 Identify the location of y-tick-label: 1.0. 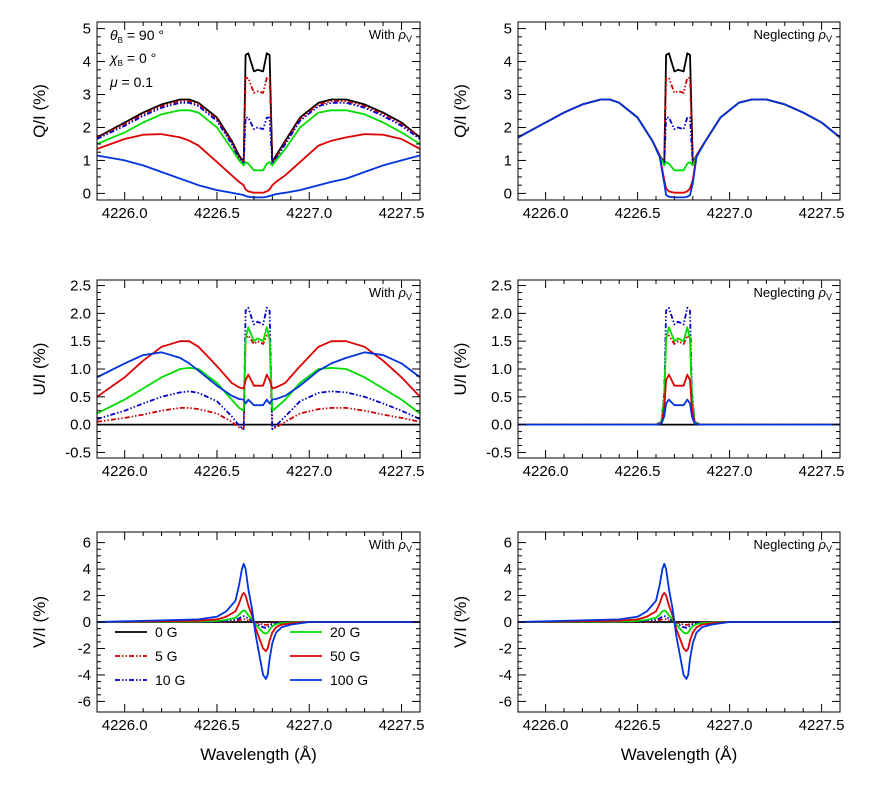
(501, 369).